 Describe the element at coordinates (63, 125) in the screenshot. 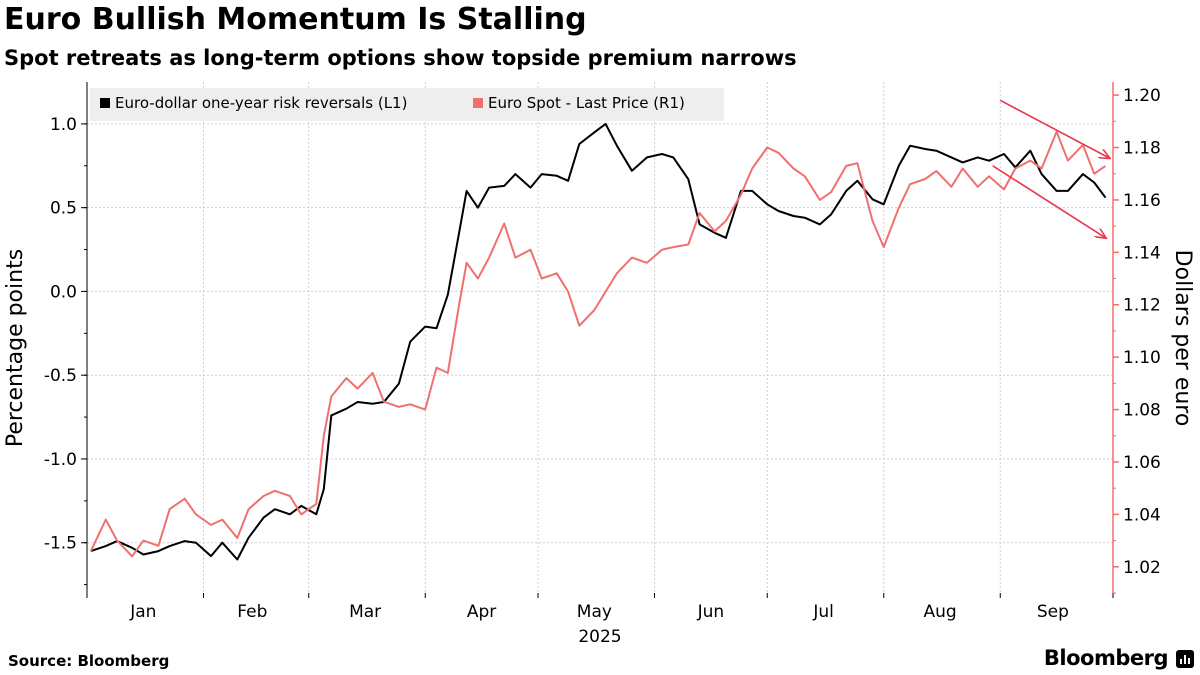

I see `left-tick-label: 1.0` at that location.